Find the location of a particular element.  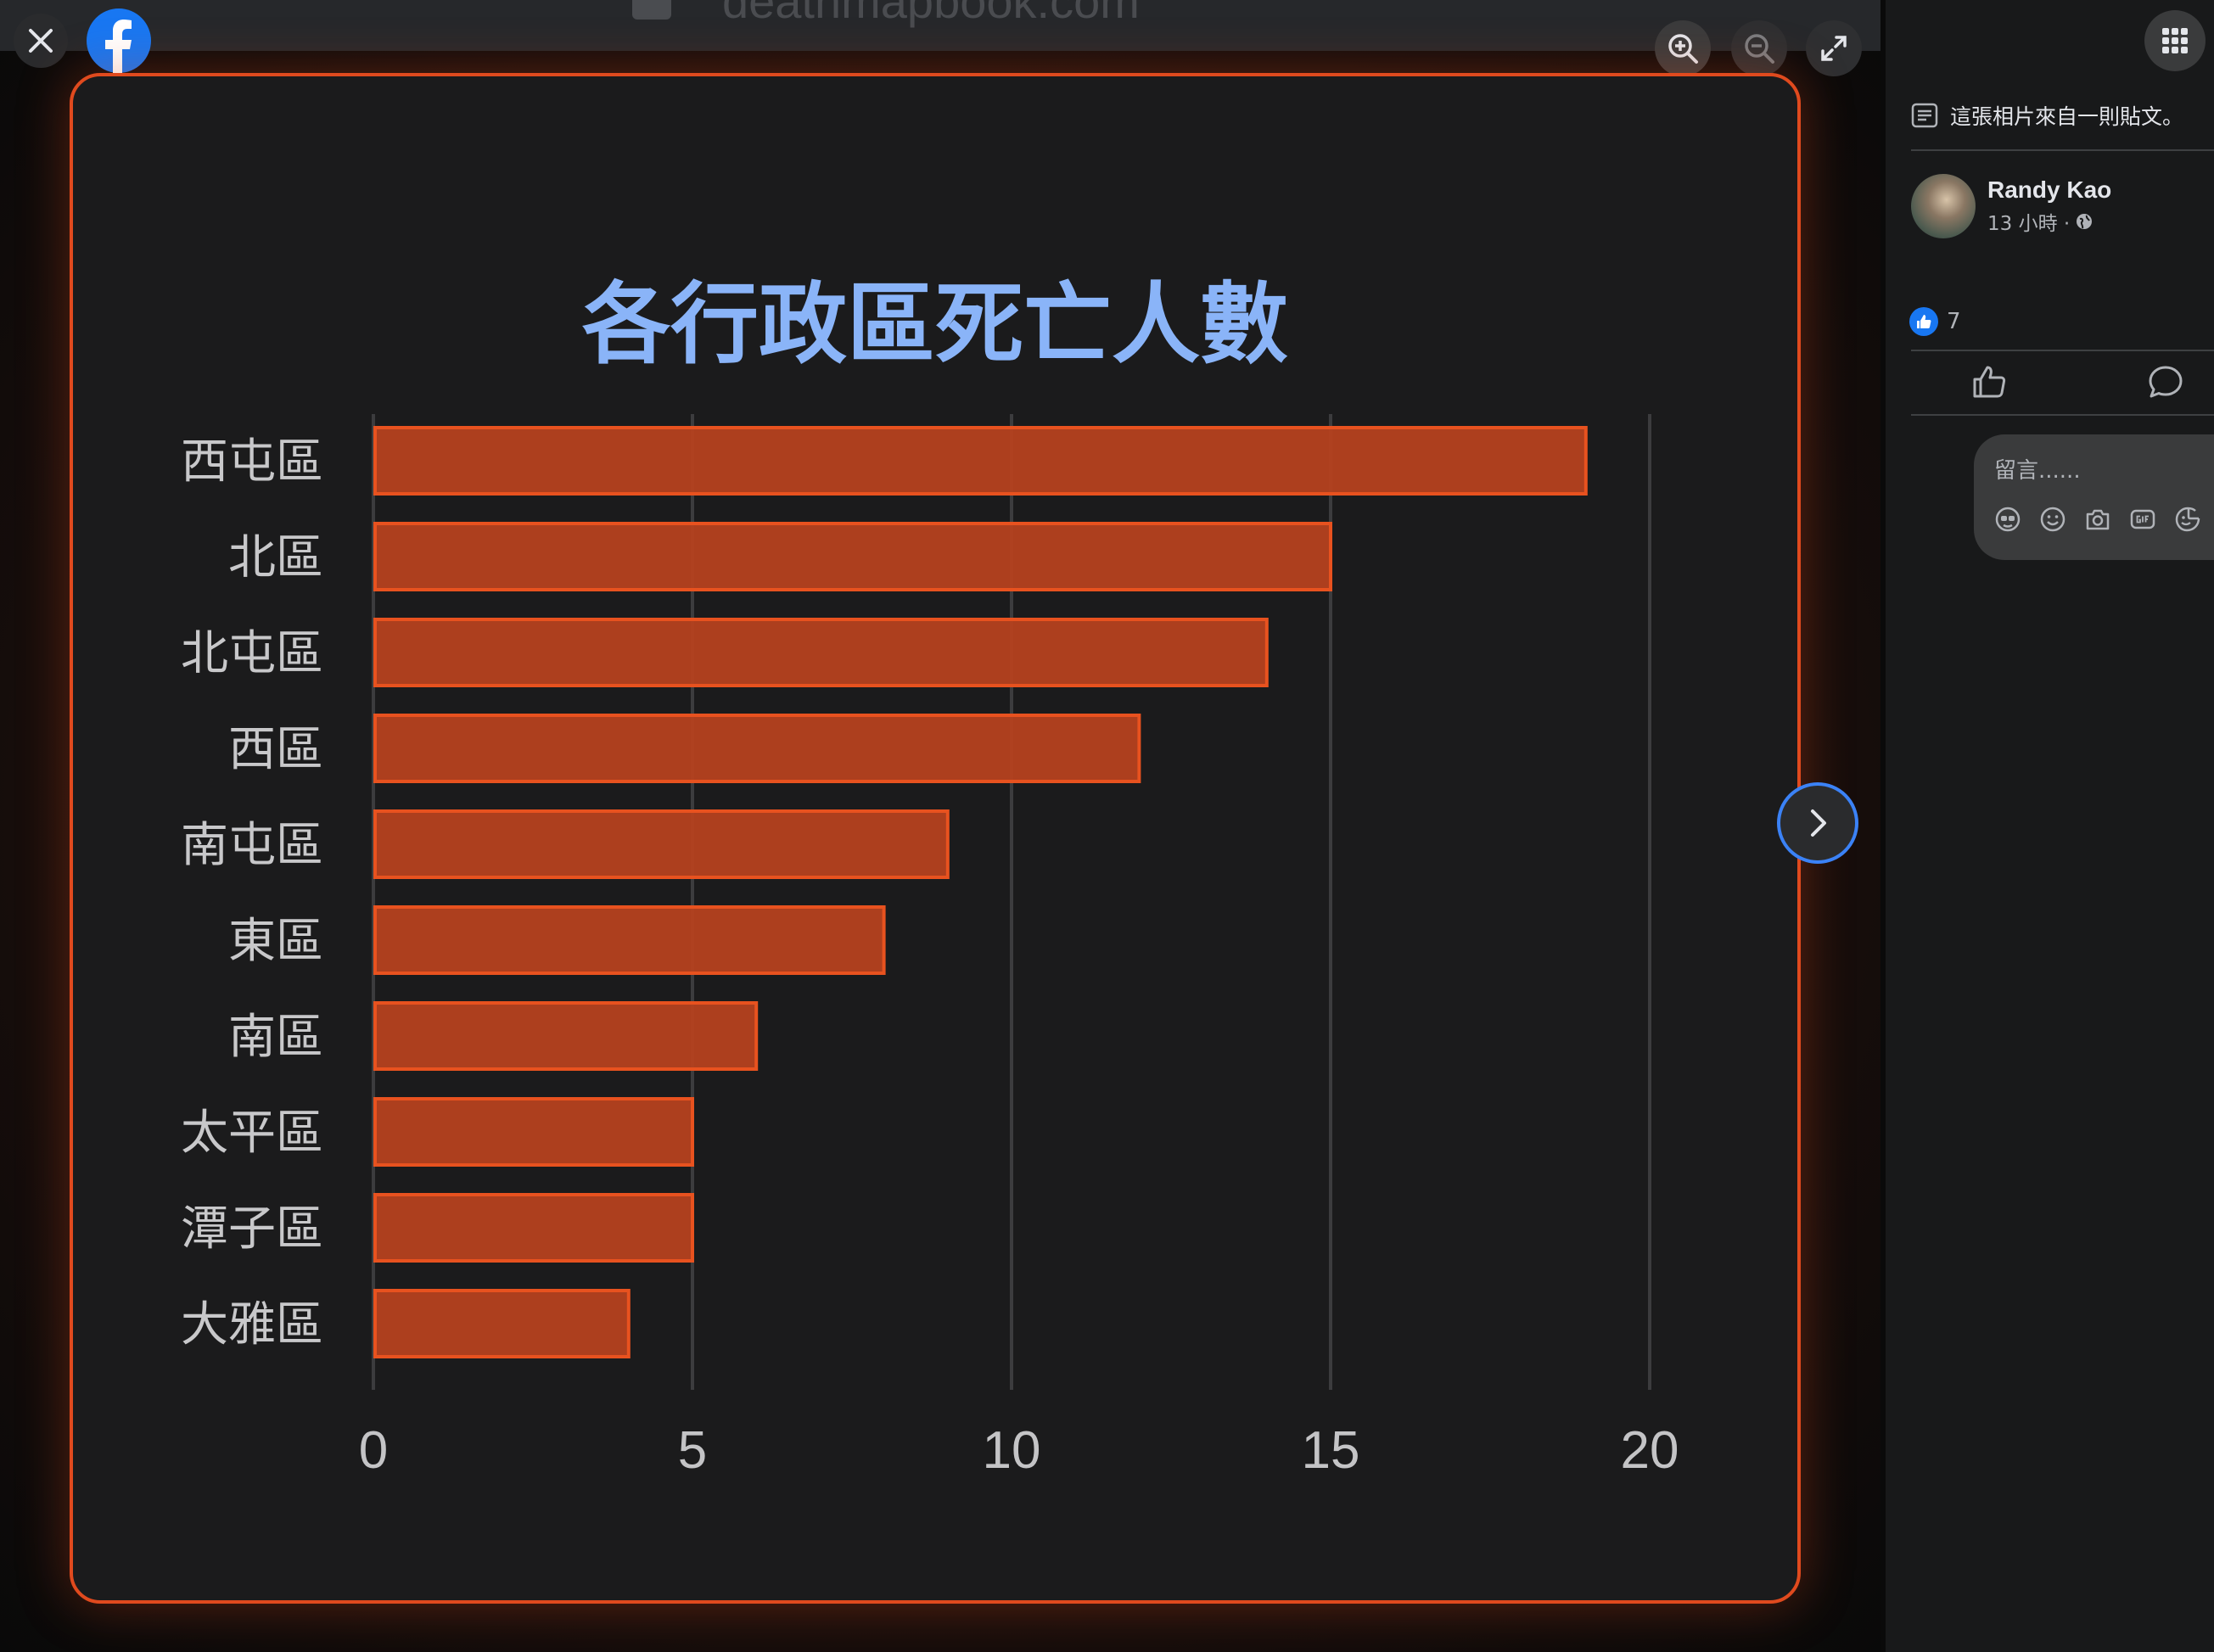

category-label: 北區 is located at coordinates (275, 557).